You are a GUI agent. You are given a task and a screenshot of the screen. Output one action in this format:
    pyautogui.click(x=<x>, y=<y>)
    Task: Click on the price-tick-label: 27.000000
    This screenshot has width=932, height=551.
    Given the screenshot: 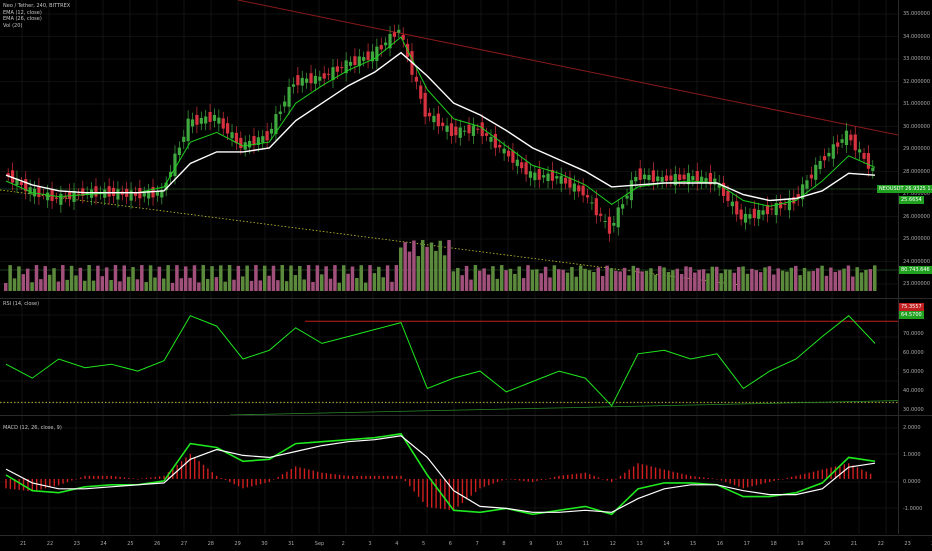 What is the action you would take?
    pyautogui.click(x=917, y=194)
    